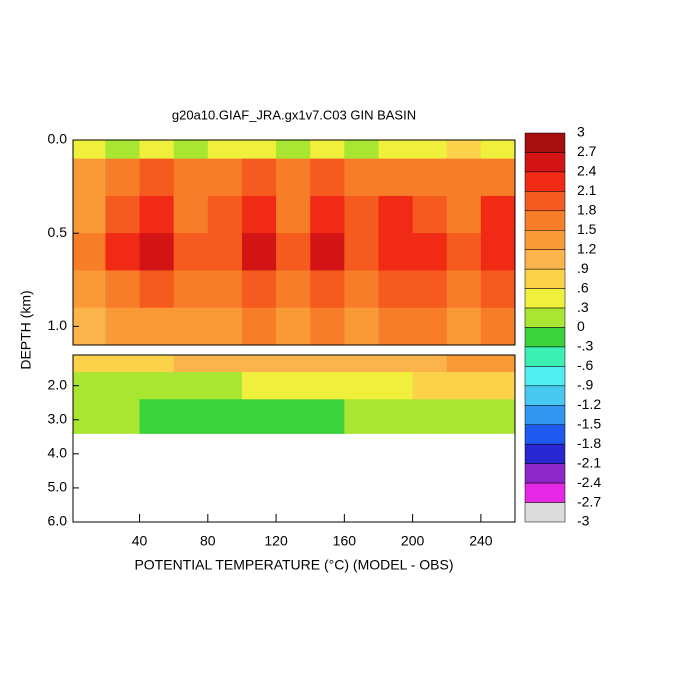 This screenshot has height=680, width=675. I want to click on colorbar-label: -2.4, so click(589, 482).